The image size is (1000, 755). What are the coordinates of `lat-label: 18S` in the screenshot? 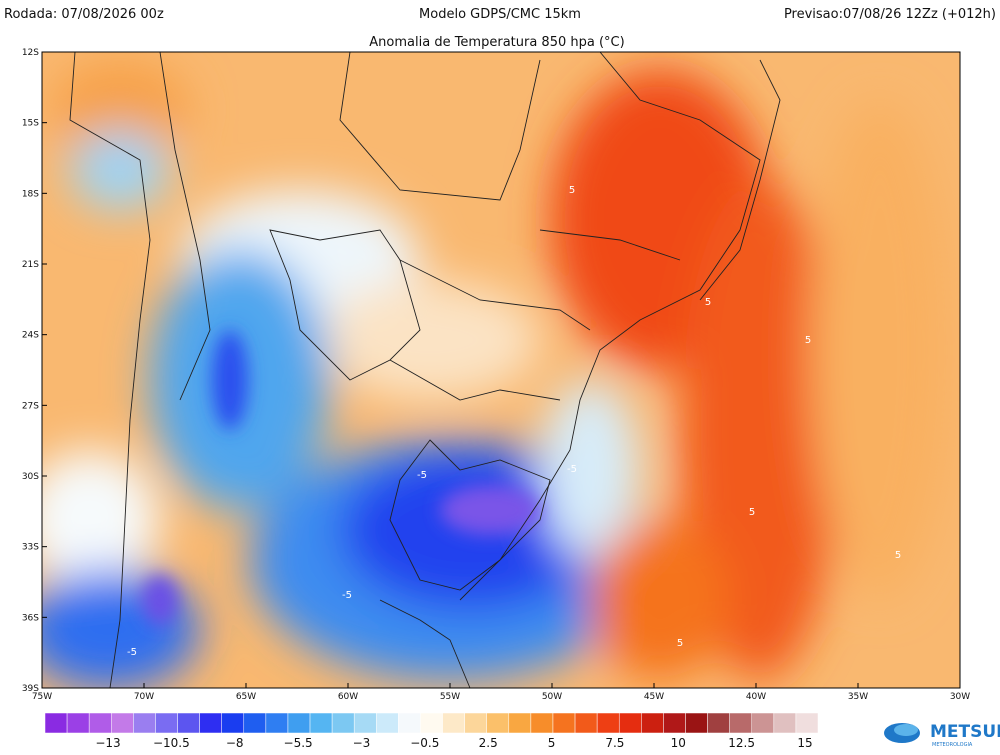 It's located at (30, 194).